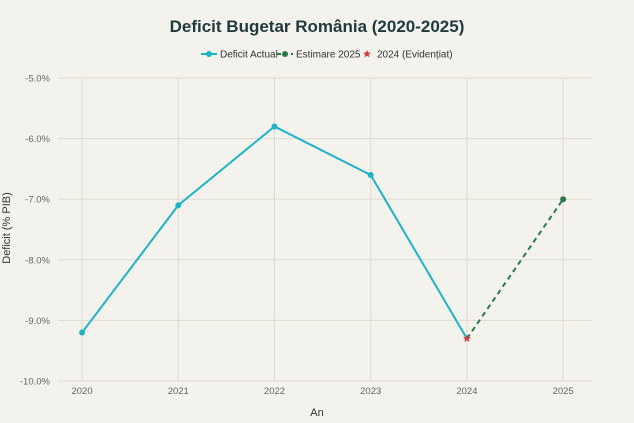  Describe the element at coordinates (35, 382) in the screenshot. I see `y-tick-label: -10.0%` at that location.